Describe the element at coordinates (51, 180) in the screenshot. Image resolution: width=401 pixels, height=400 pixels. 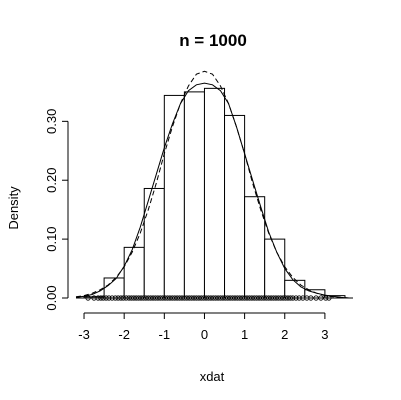
I see `y-tick-label: 0.20` at that location.